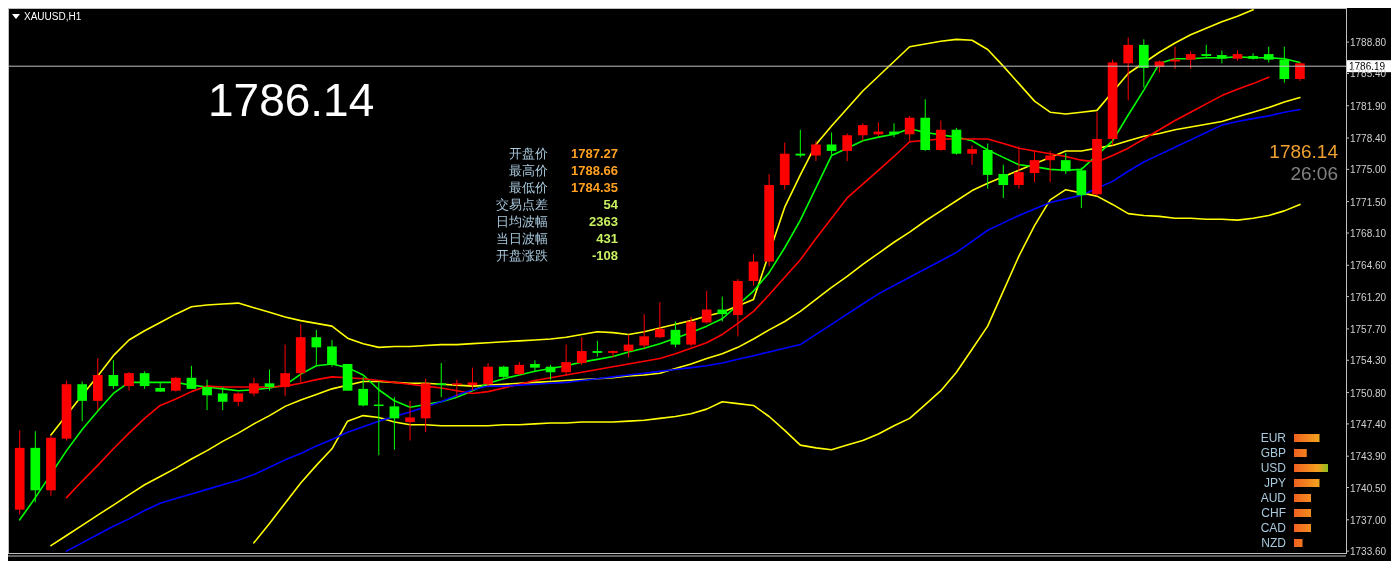  Describe the element at coordinates (1368, 361) in the screenshot. I see `y-tick-label: 1754.30` at that location.